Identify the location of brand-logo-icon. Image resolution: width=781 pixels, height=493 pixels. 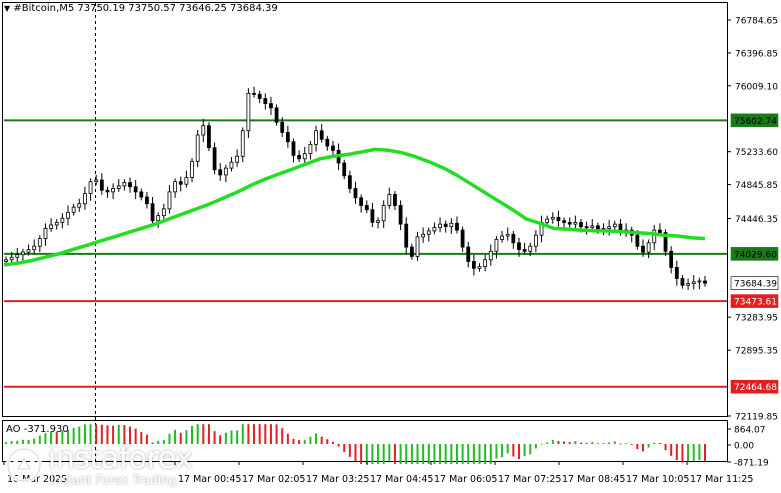
(24, 465).